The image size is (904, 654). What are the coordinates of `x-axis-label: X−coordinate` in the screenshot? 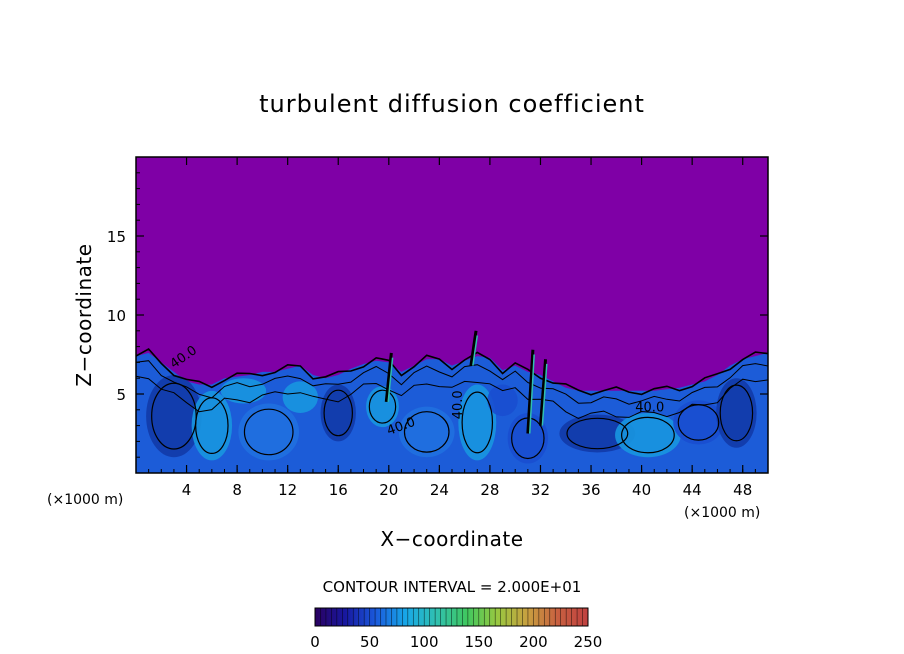 It's located at (451, 539).